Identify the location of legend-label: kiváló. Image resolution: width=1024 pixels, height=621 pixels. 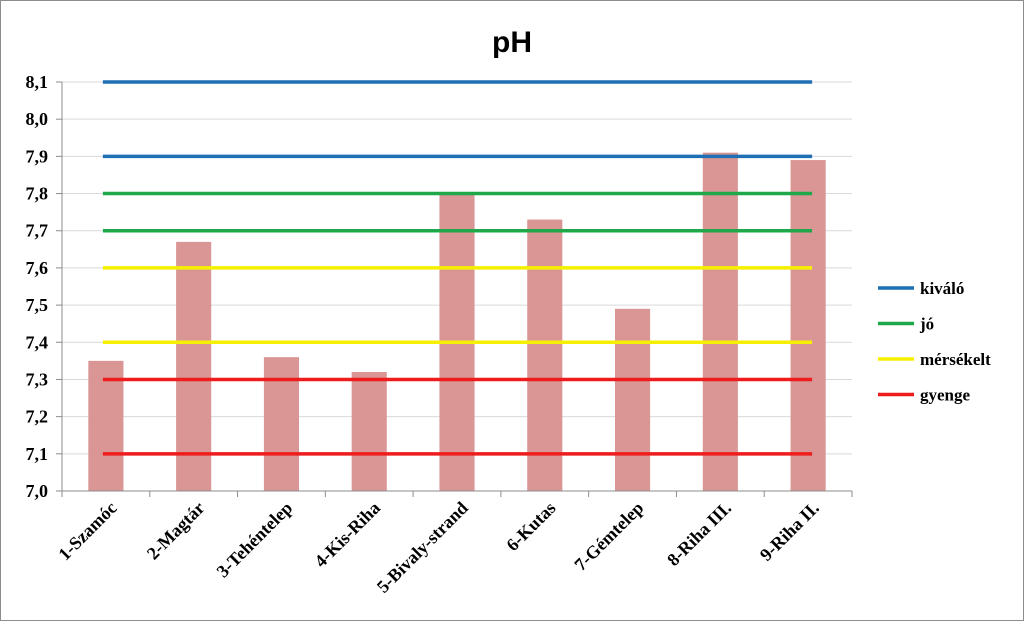
(942, 288).